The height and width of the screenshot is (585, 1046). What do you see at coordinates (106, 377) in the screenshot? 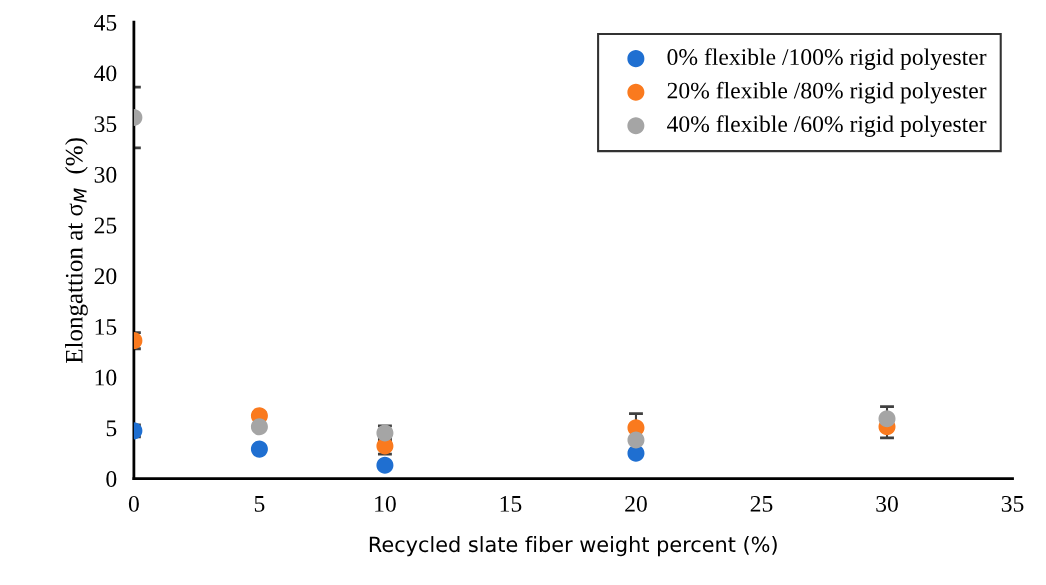
I see `y-tick-label: 10` at bounding box center [106, 377].